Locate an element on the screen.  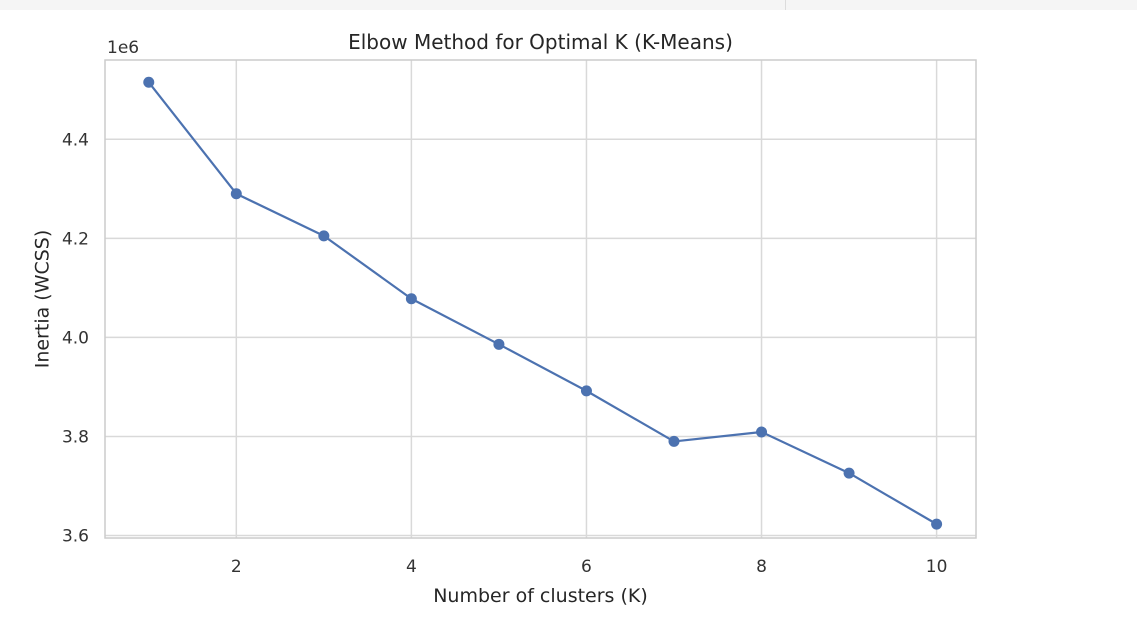
y-tick-label: 3.6 is located at coordinates (75, 537).